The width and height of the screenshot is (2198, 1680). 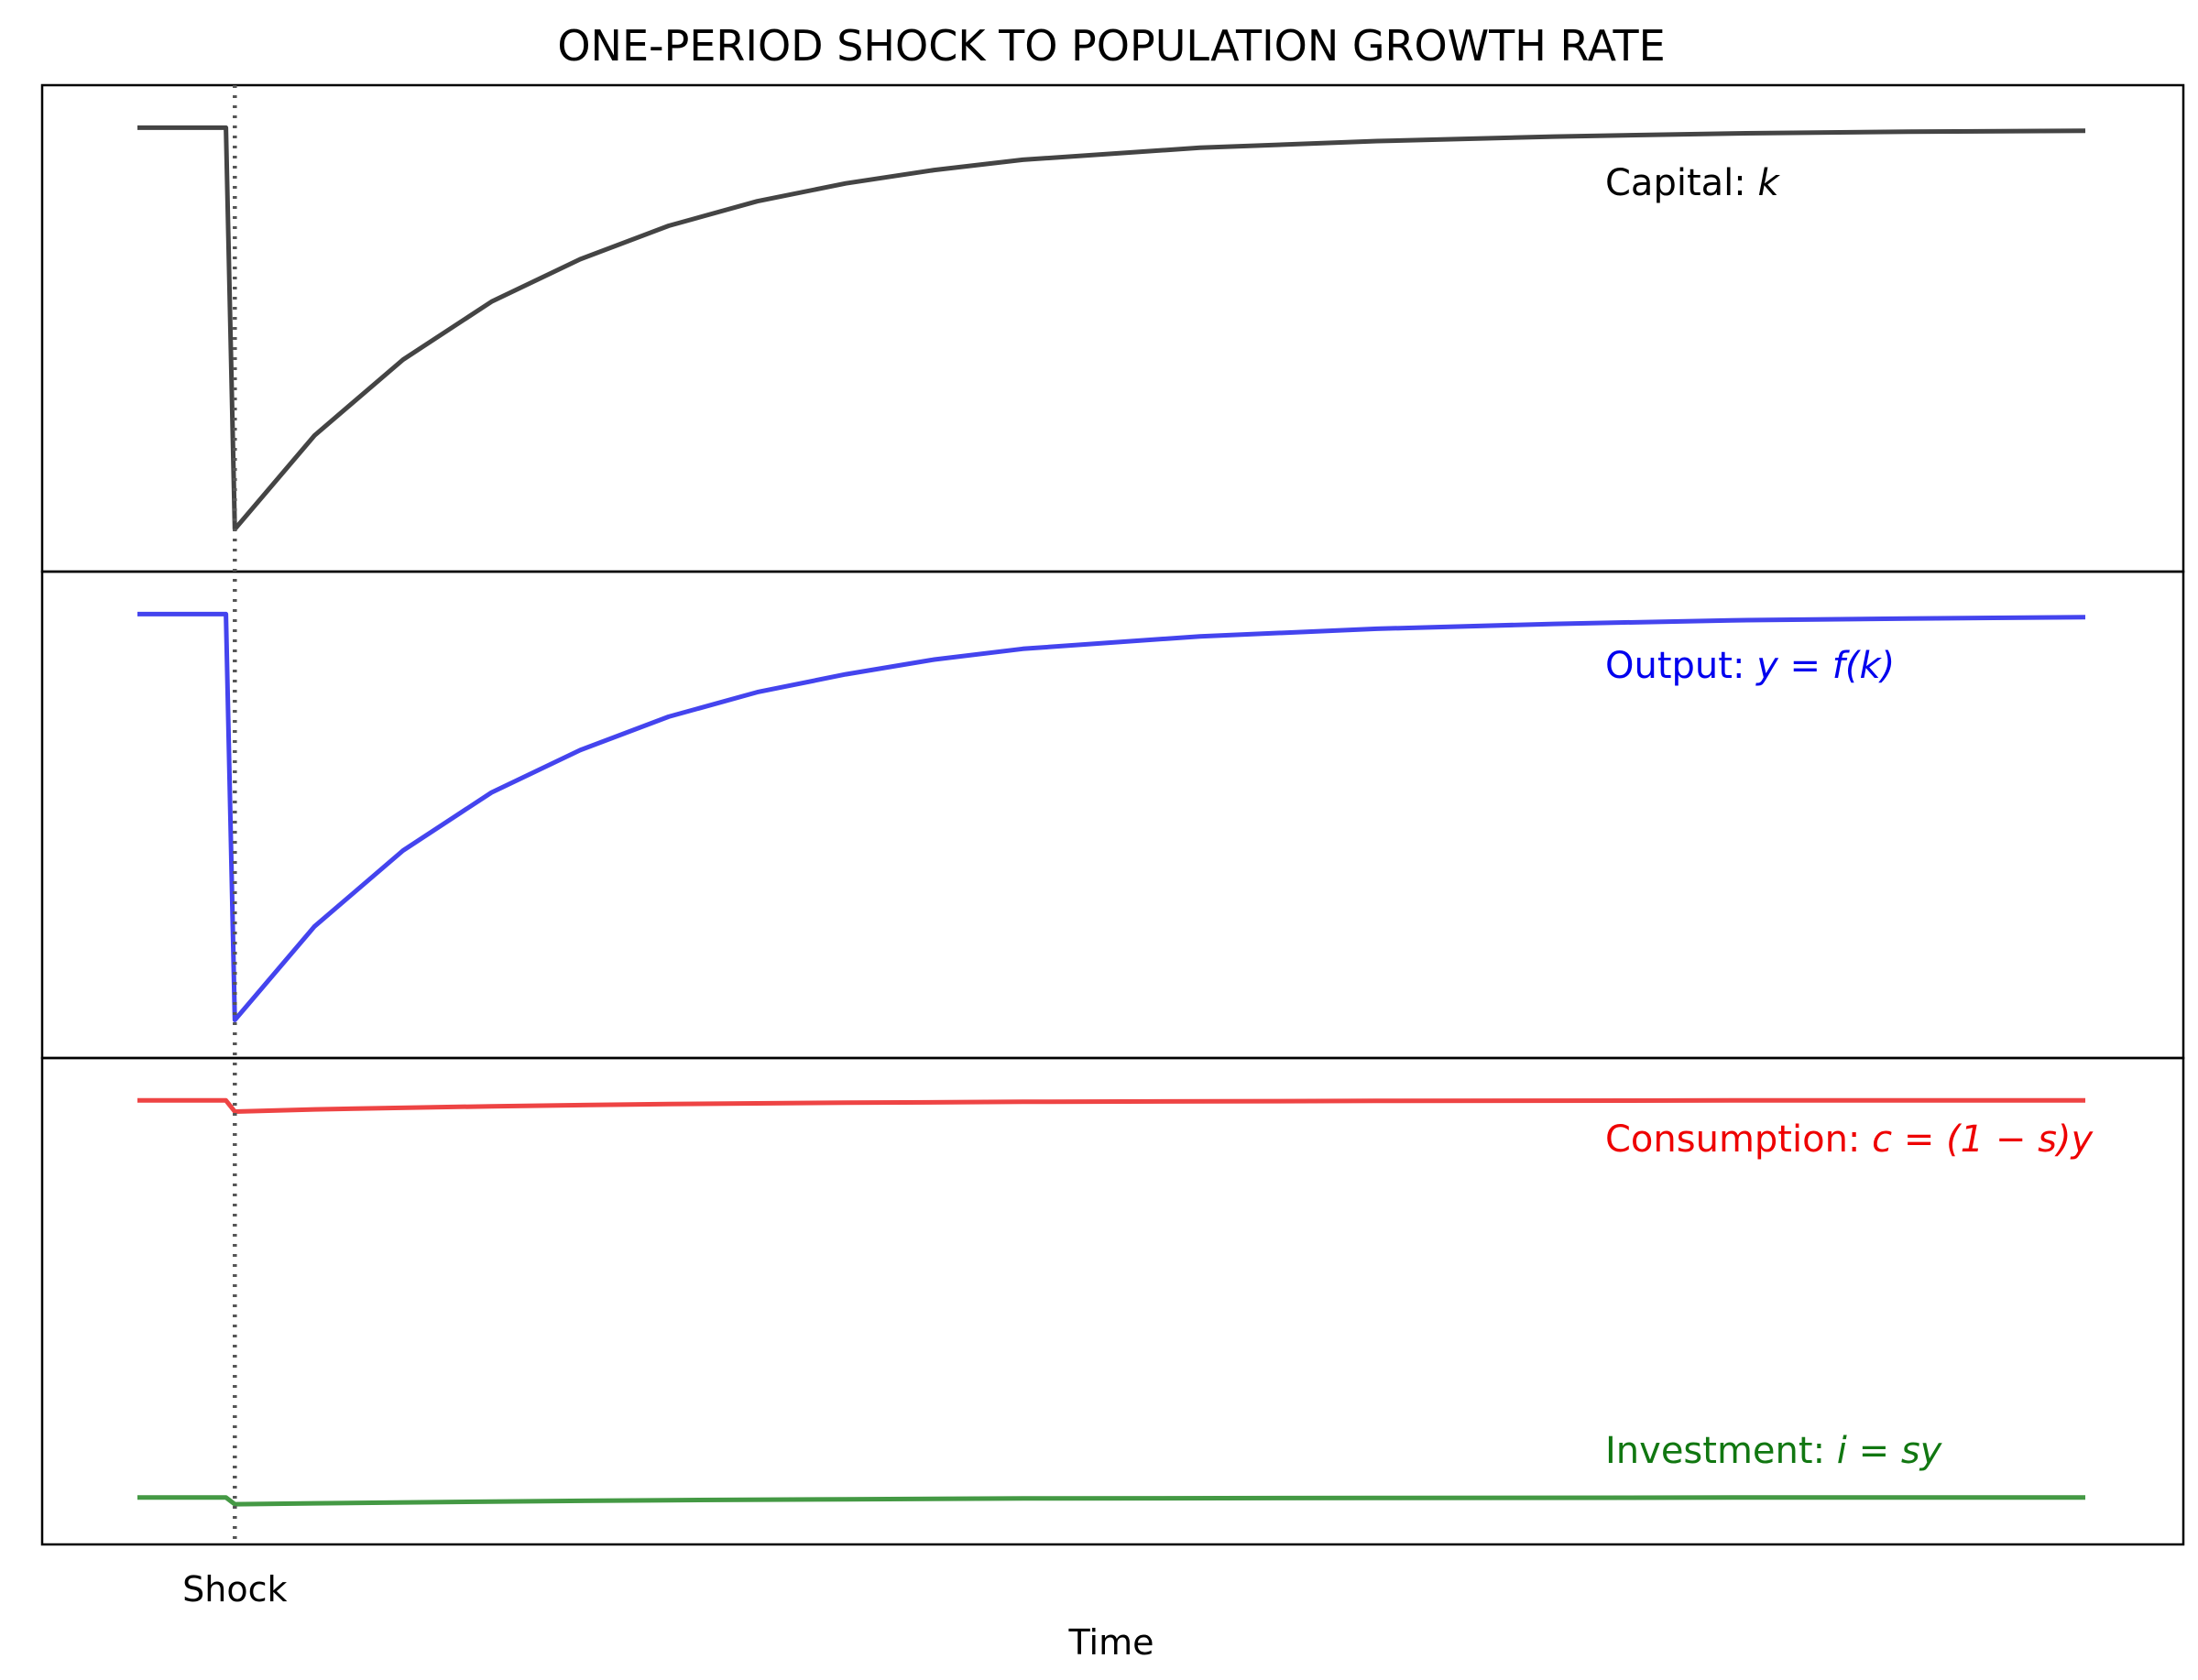 What do you see at coordinates (1111, 1642) in the screenshot?
I see `x-axis-label: Time` at bounding box center [1111, 1642].